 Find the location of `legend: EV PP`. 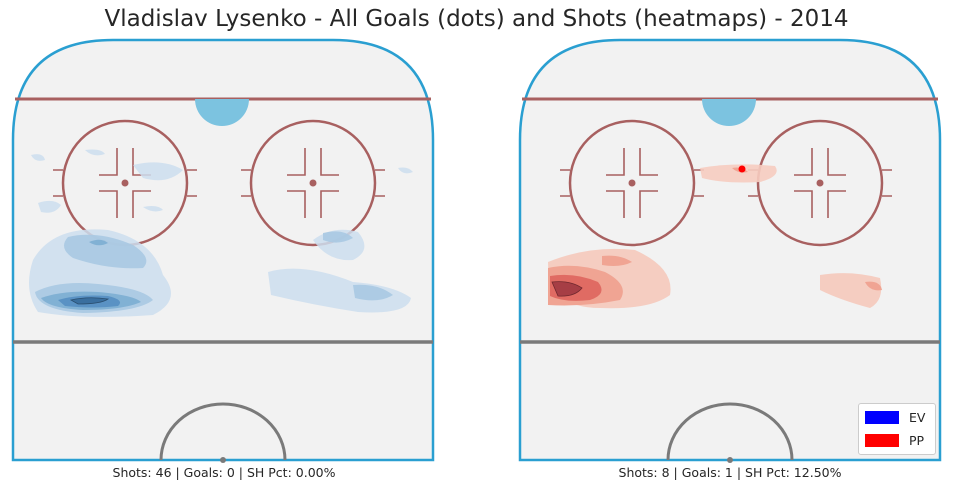

legend: EV PP is located at coordinates (897, 429).